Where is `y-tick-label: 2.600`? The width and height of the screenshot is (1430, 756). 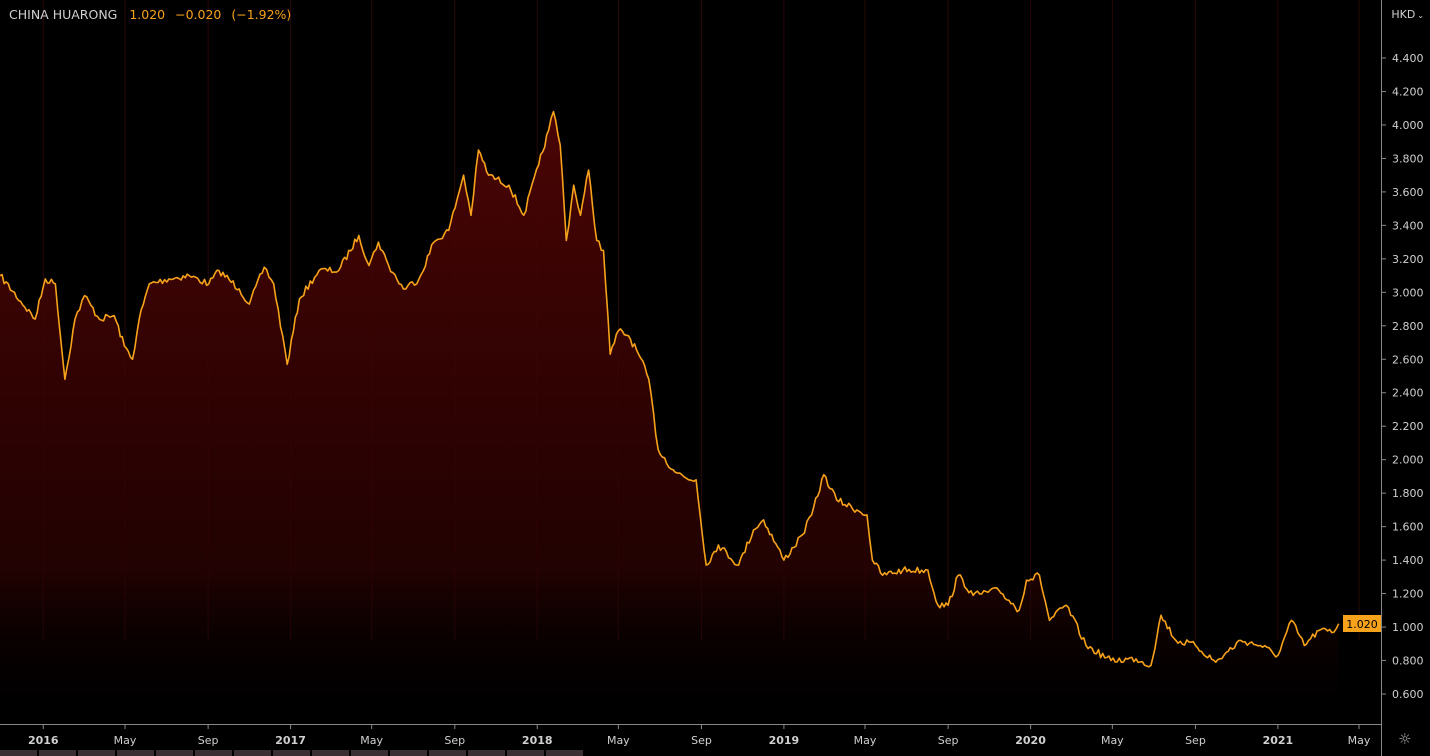 y-tick-label: 2.600 is located at coordinates (1408, 359).